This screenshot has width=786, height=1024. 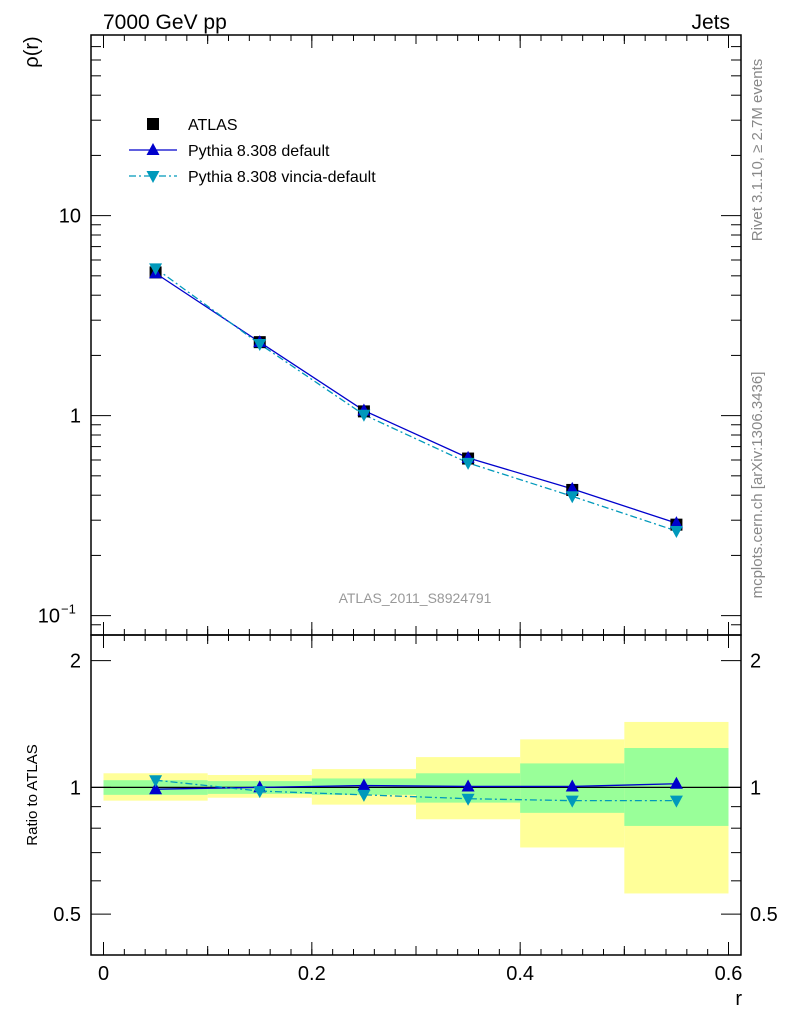 What do you see at coordinates (415, 598) in the screenshot?
I see `analysis-watermark: ATLAS_2011_S8924791` at bounding box center [415, 598].